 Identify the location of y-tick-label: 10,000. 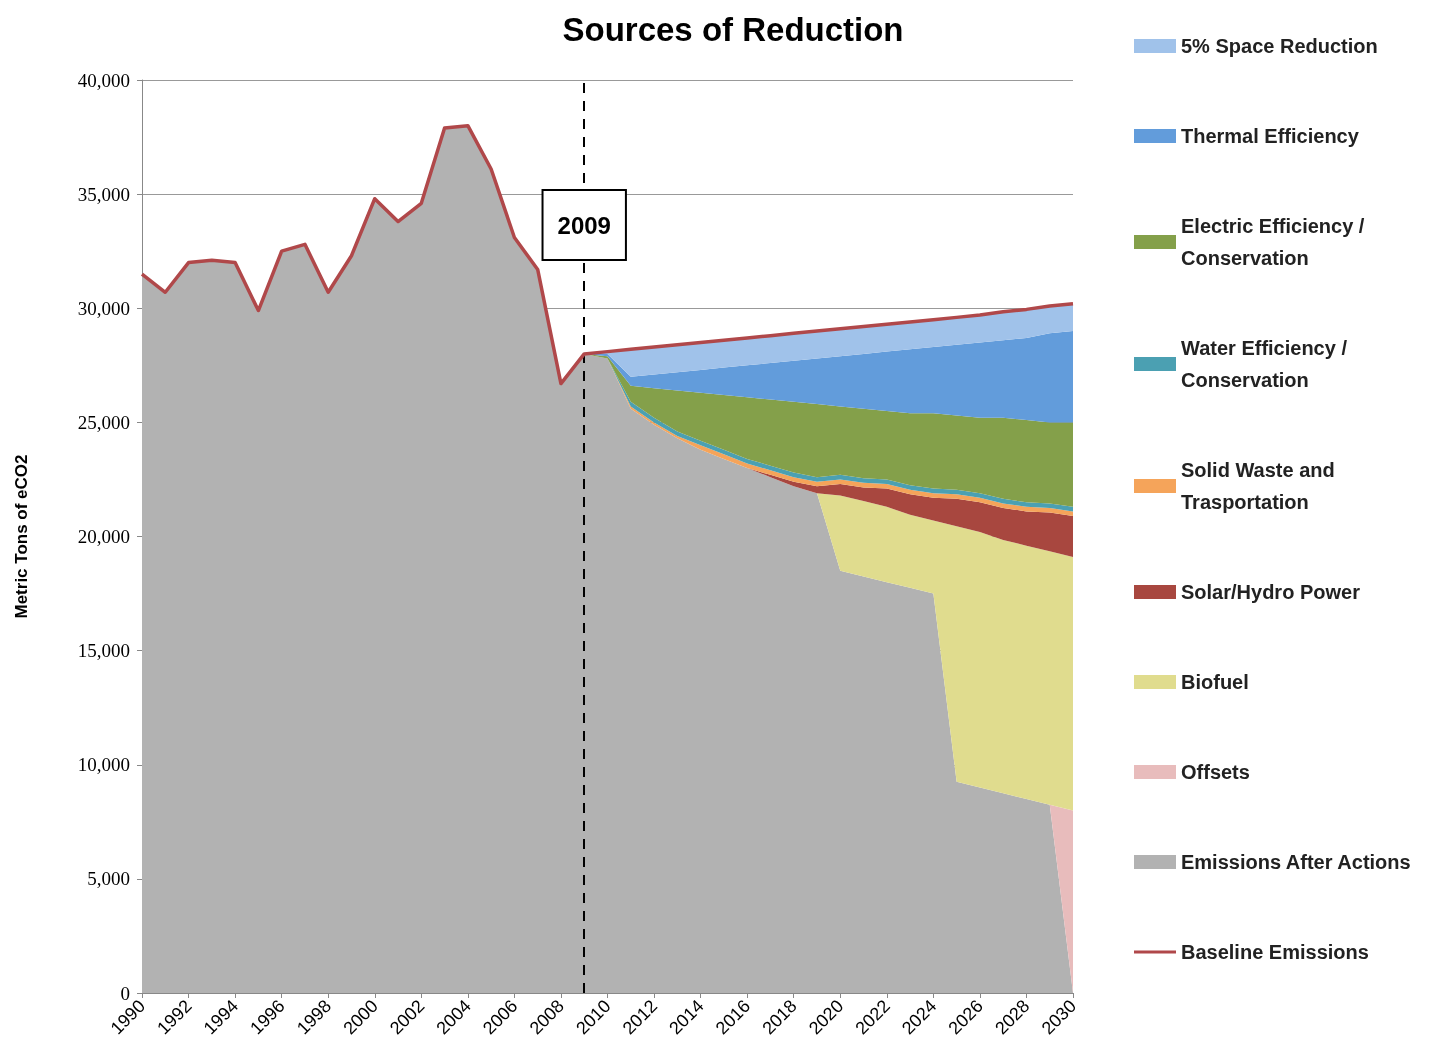
(103, 765).